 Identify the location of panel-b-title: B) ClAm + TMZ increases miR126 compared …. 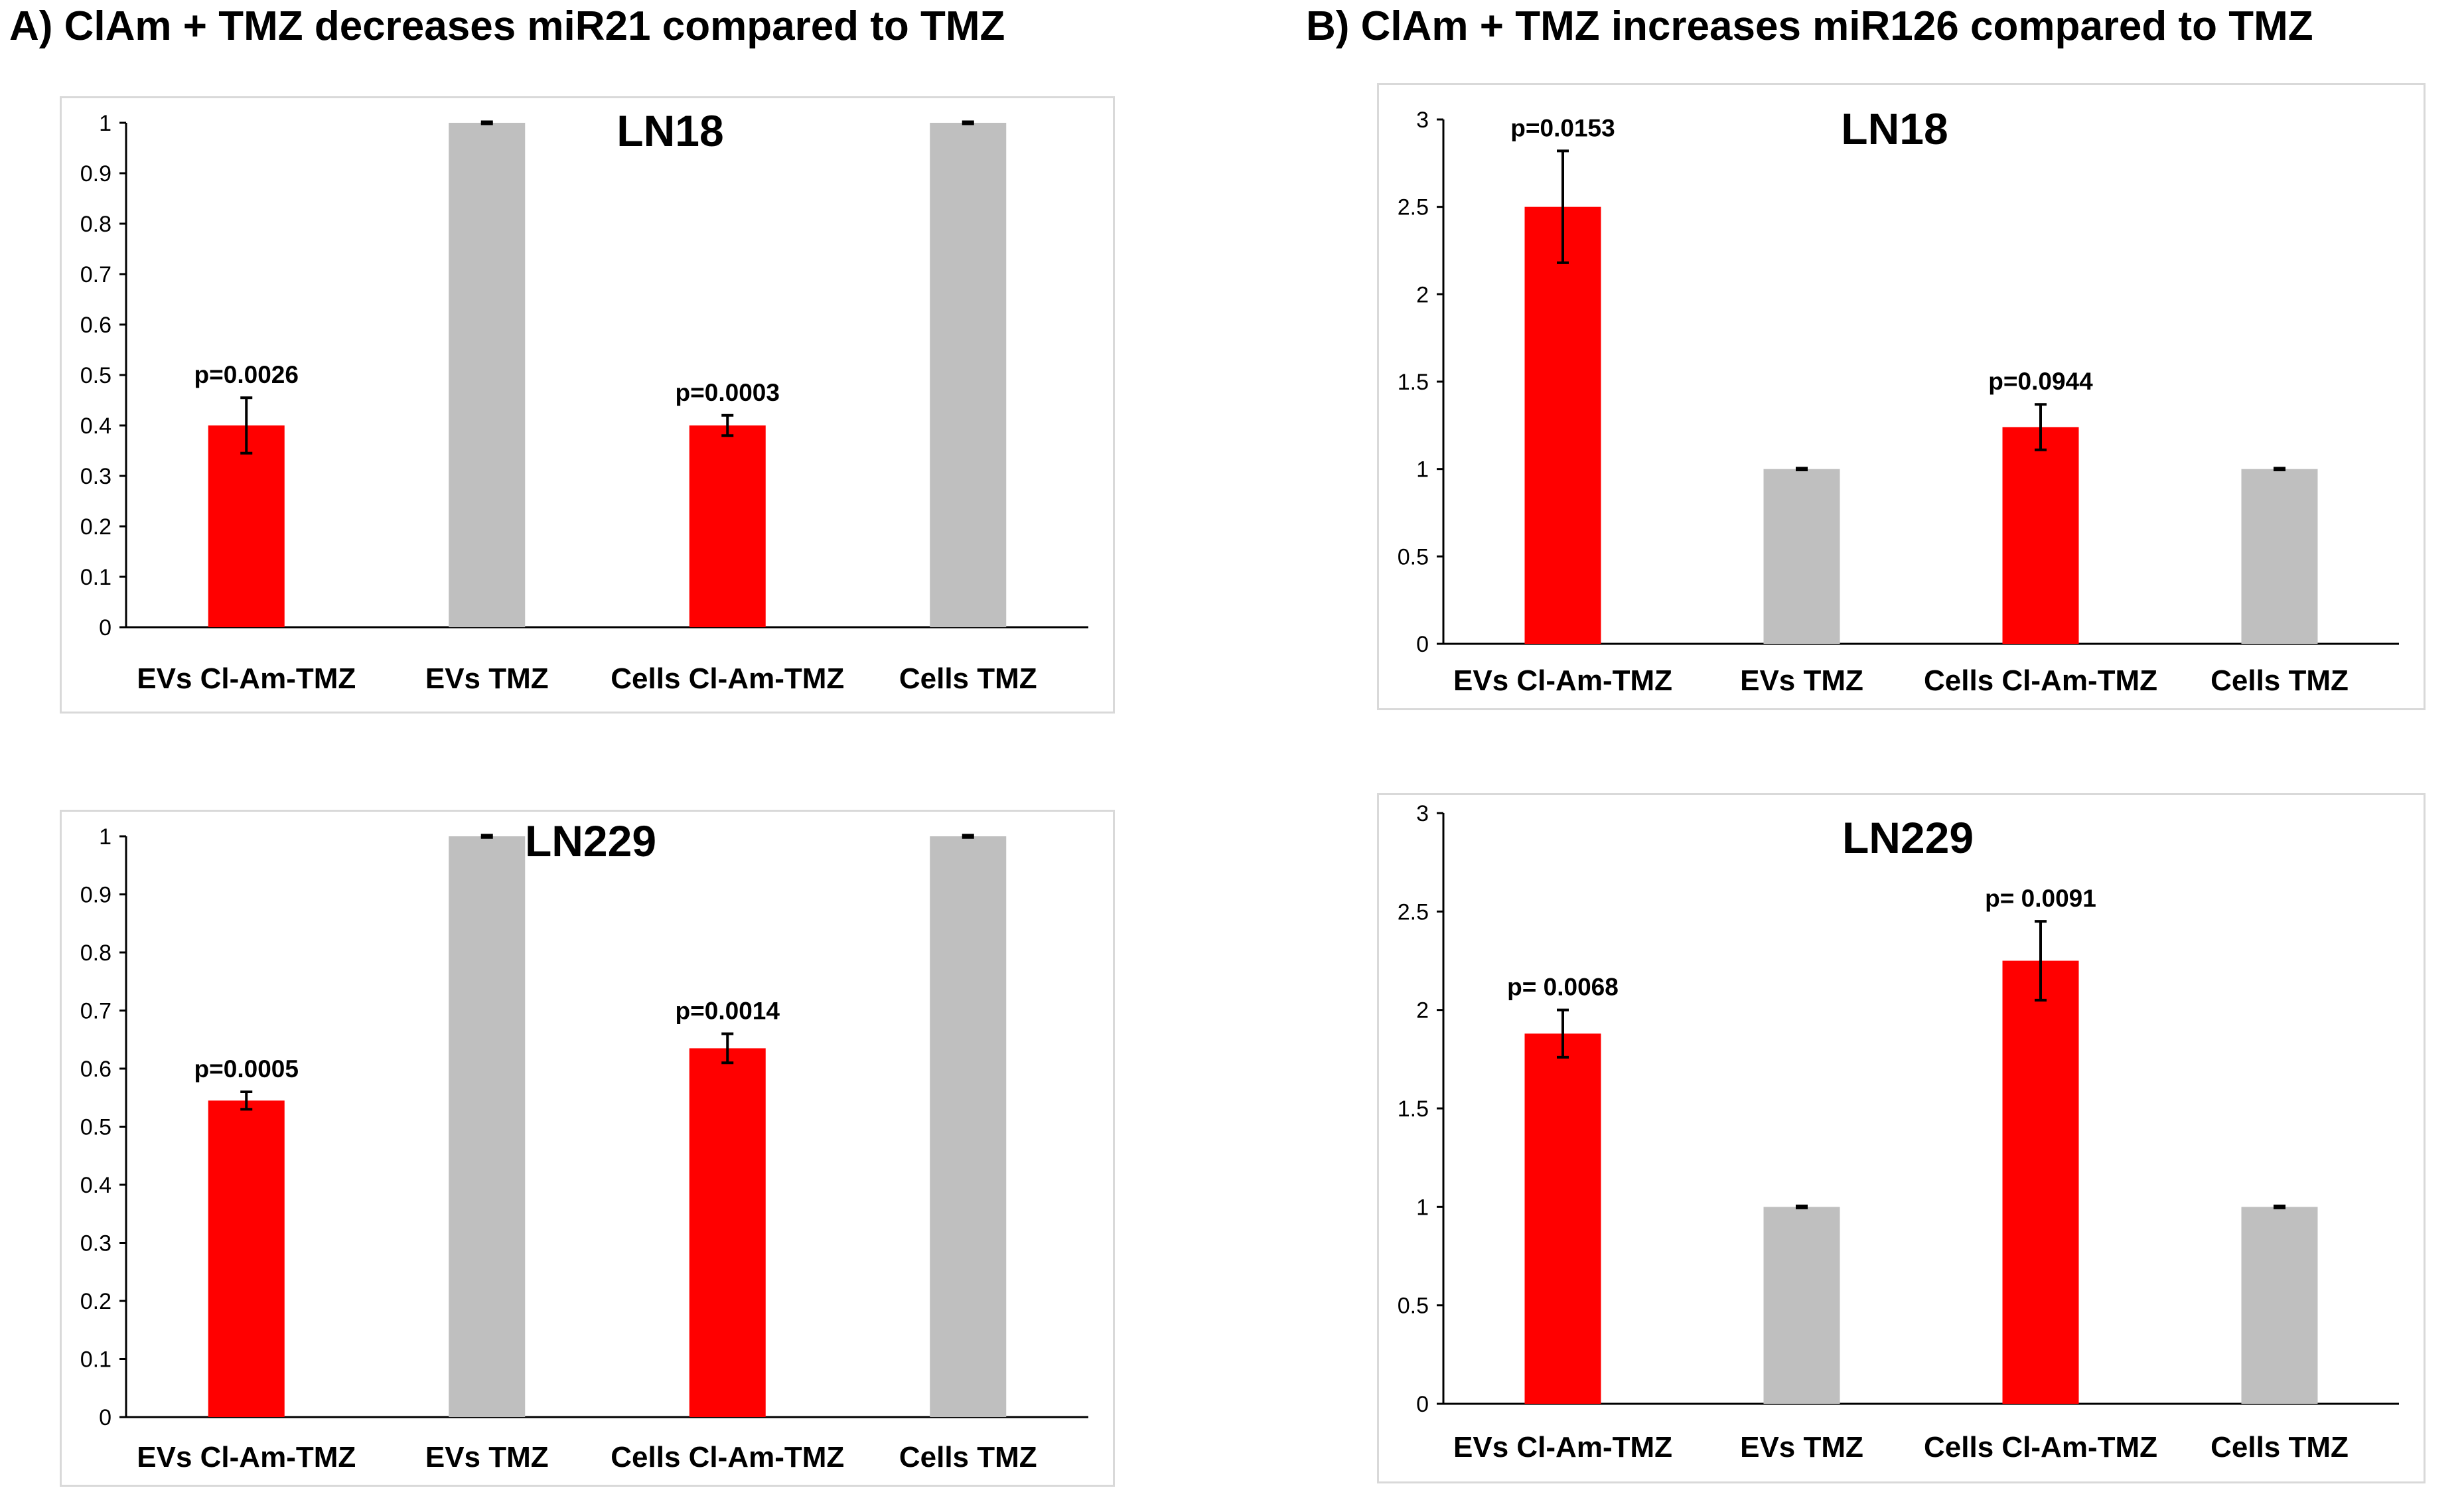
(1809, 26).